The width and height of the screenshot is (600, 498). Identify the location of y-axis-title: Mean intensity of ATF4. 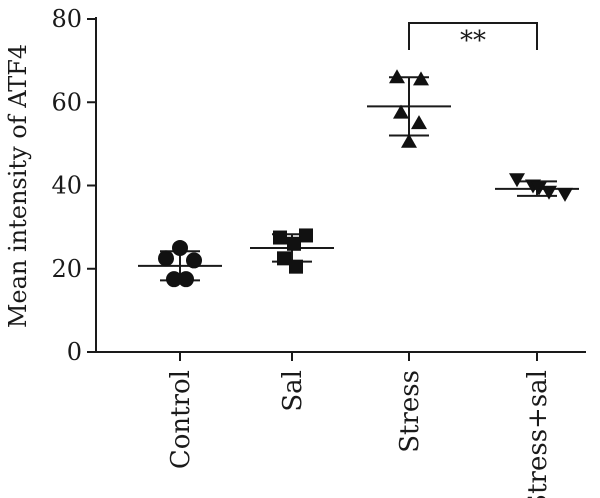
(18, 186).